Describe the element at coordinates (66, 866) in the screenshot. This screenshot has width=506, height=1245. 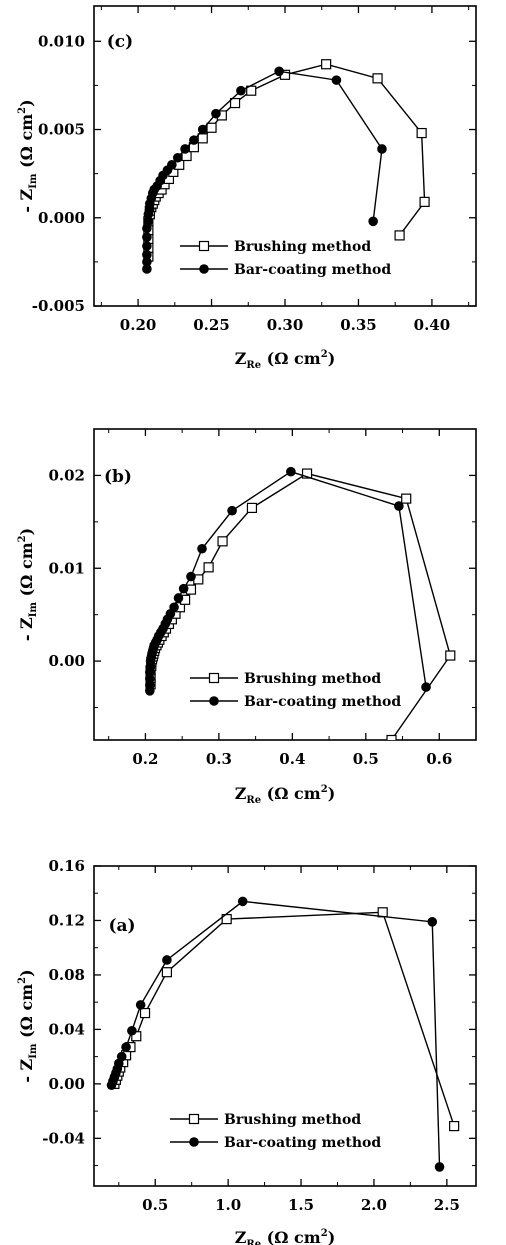
I see `y-tick-label: 0.16` at that location.